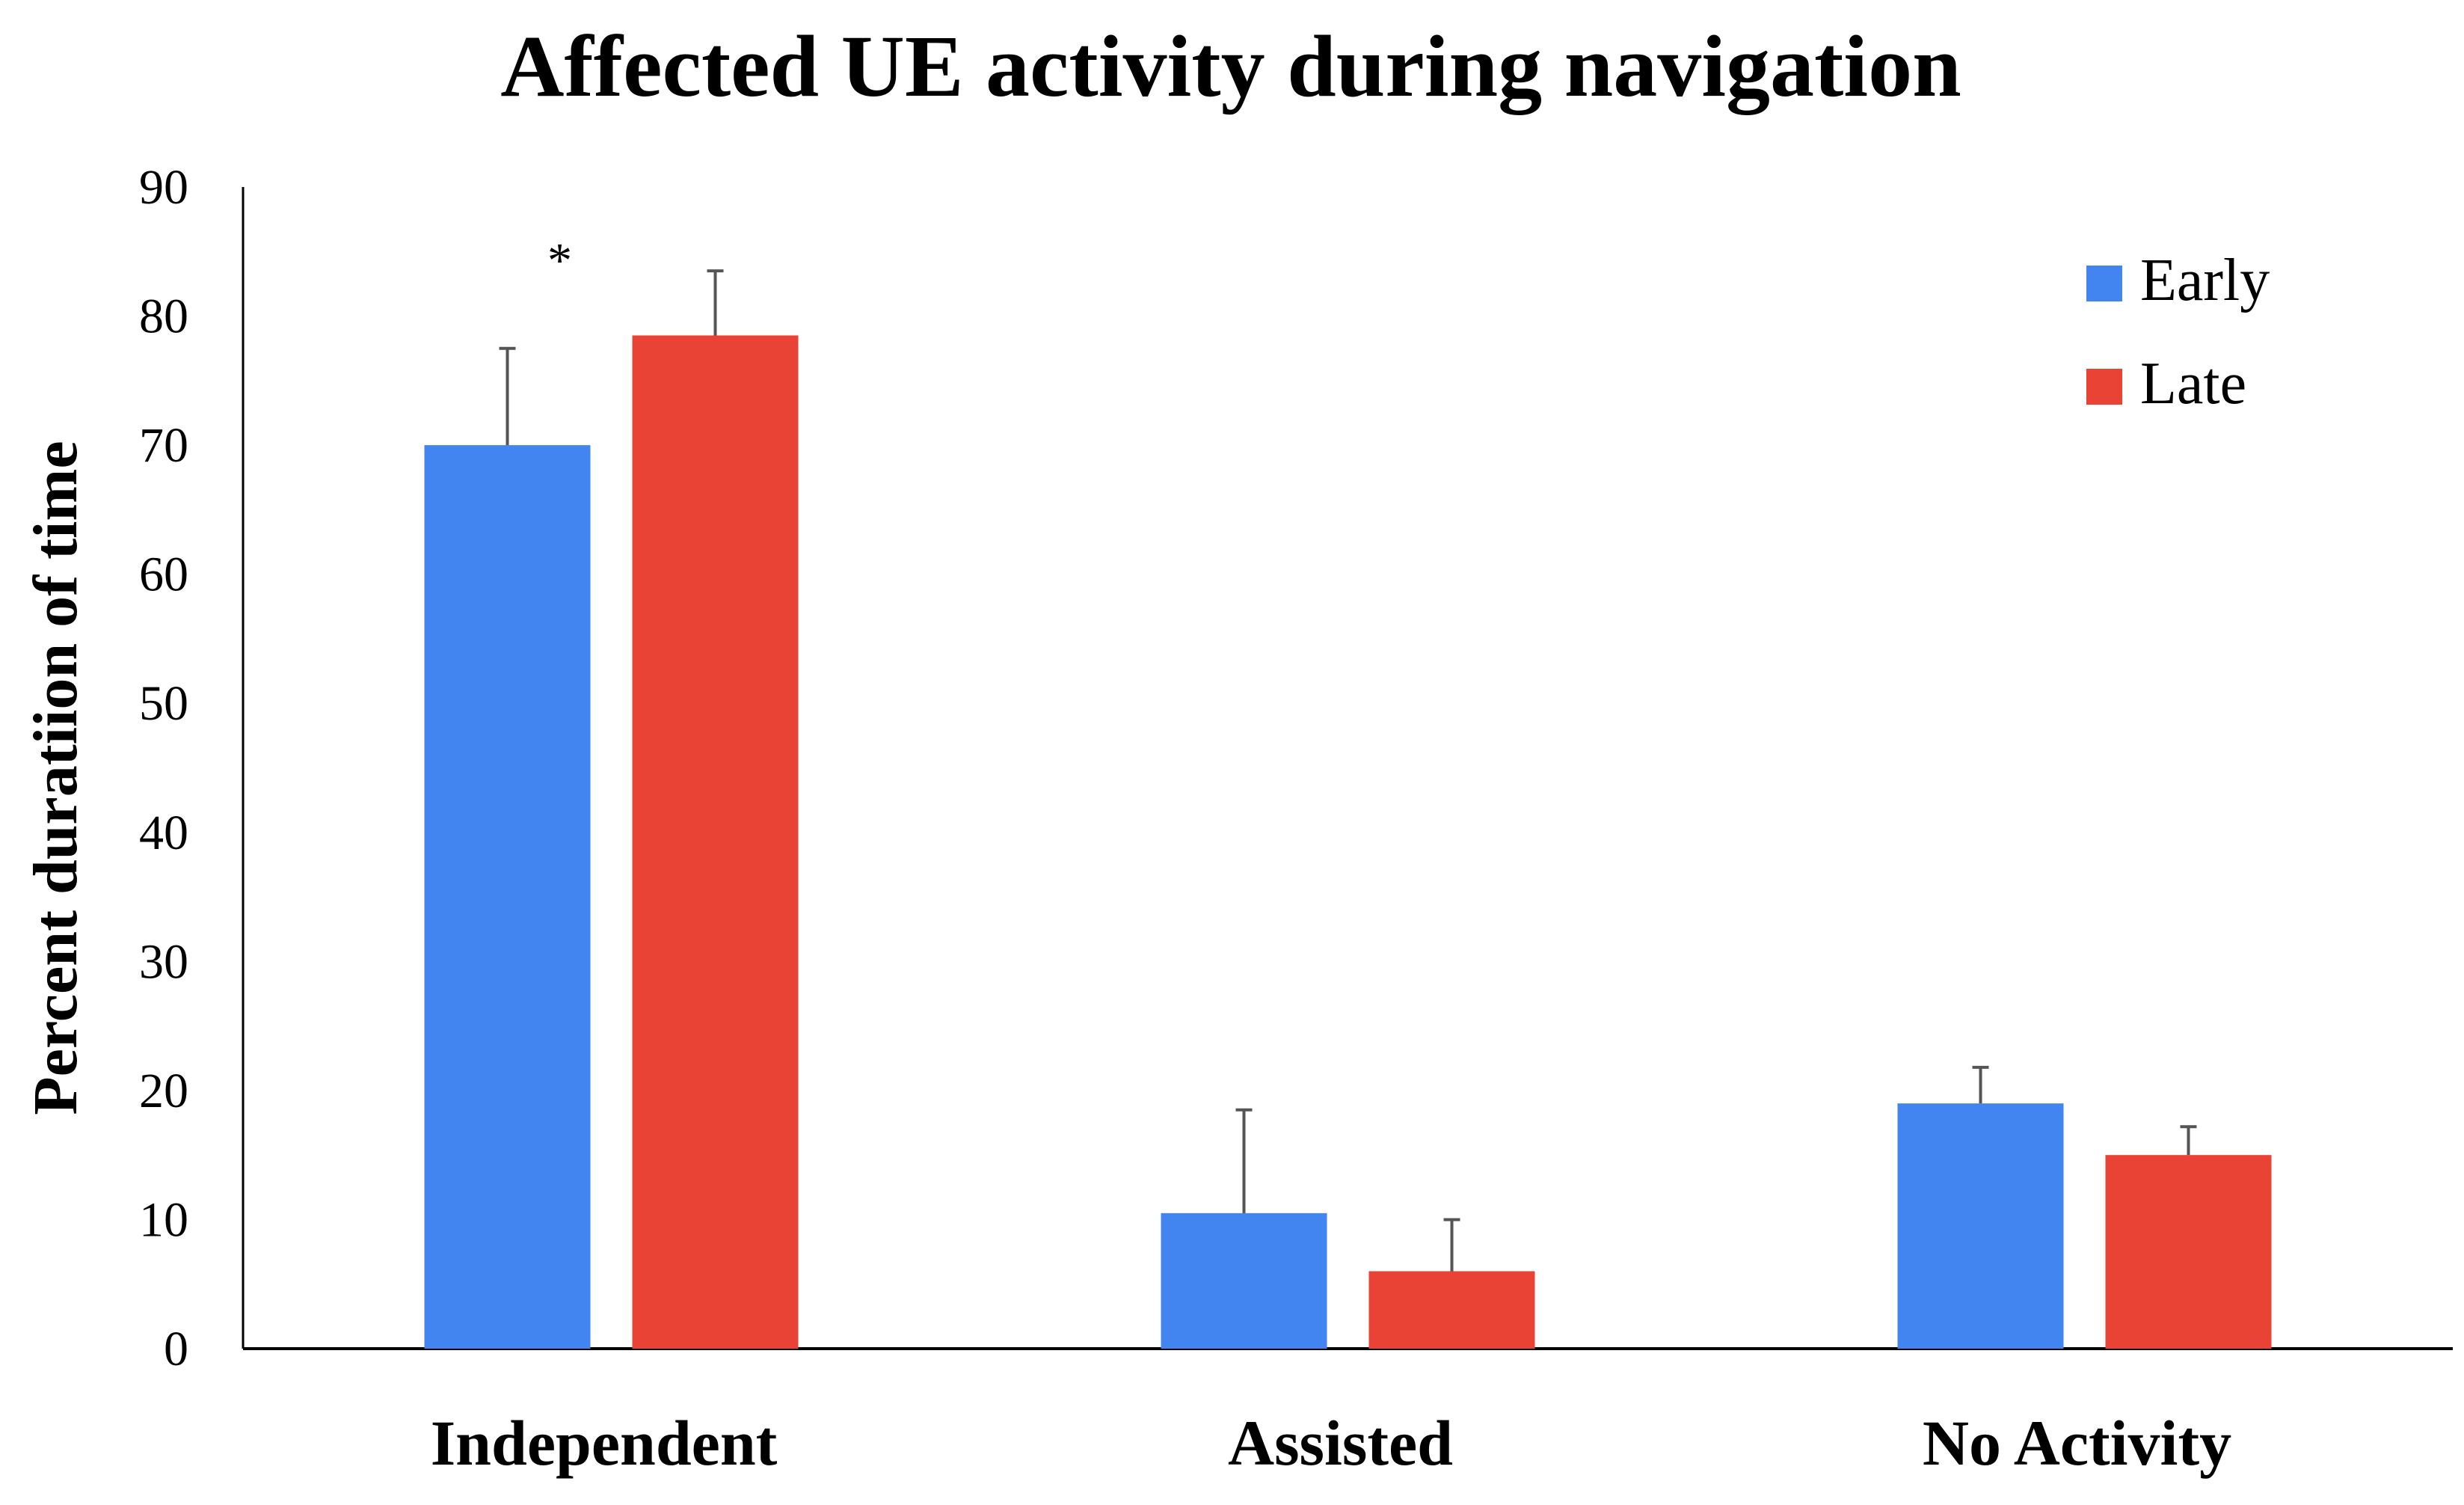 Image resolution: width=2464 pixels, height=1505 pixels. I want to click on y-axis-label: Percent duratiion of time, so click(55, 778).